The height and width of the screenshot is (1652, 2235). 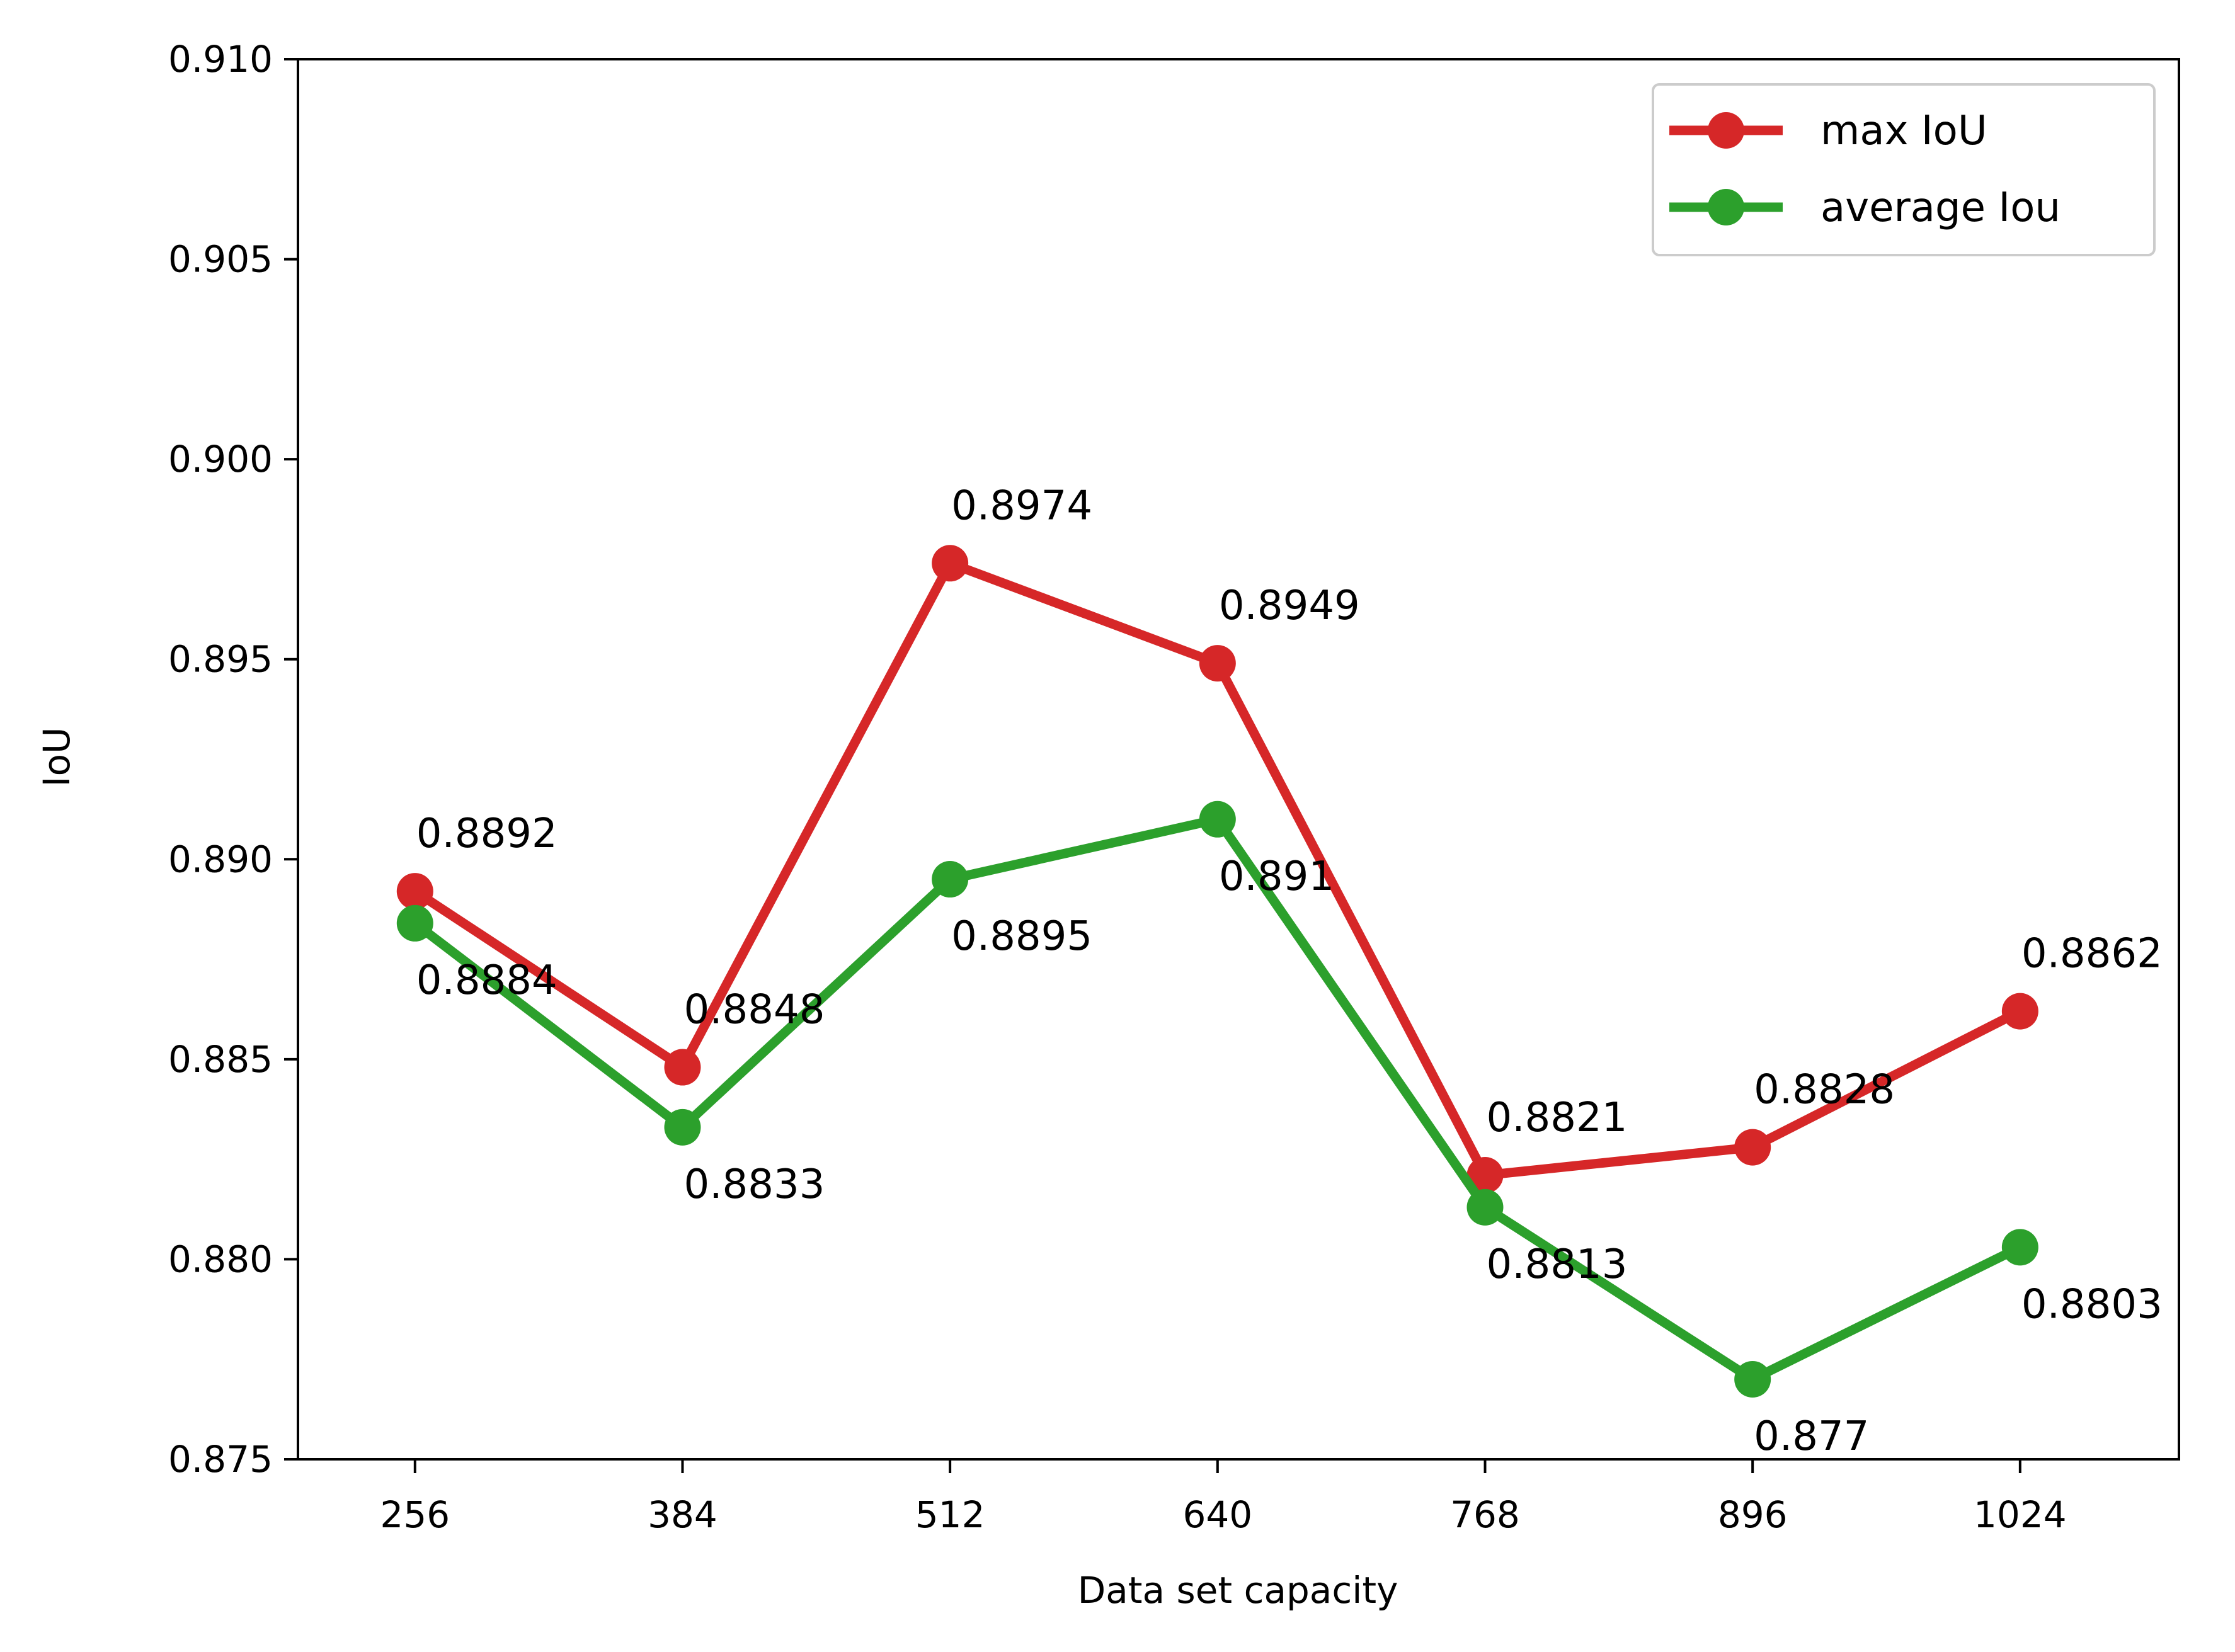 What do you see at coordinates (415, 1515) in the screenshot?
I see `x-tick-label-0: 256` at bounding box center [415, 1515].